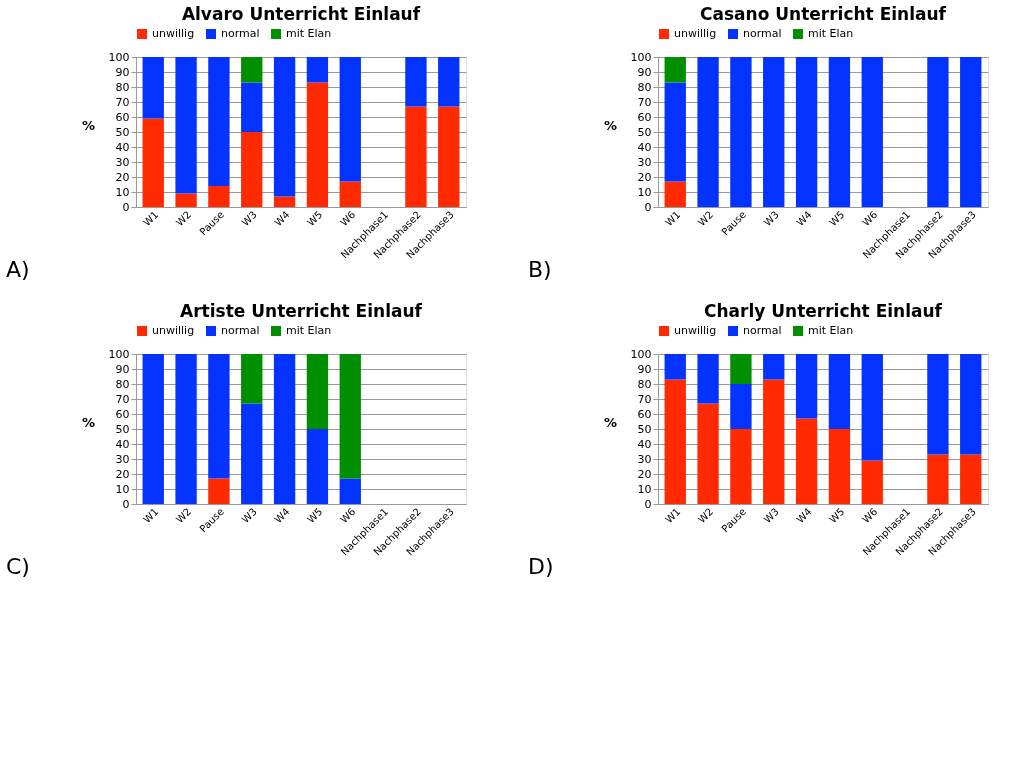 Image resolution: width=1017 pixels, height=758 pixels. What do you see at coordinates (18, 566) in the screenshot?
I see `text: C)` at bounding box center [18, 566].